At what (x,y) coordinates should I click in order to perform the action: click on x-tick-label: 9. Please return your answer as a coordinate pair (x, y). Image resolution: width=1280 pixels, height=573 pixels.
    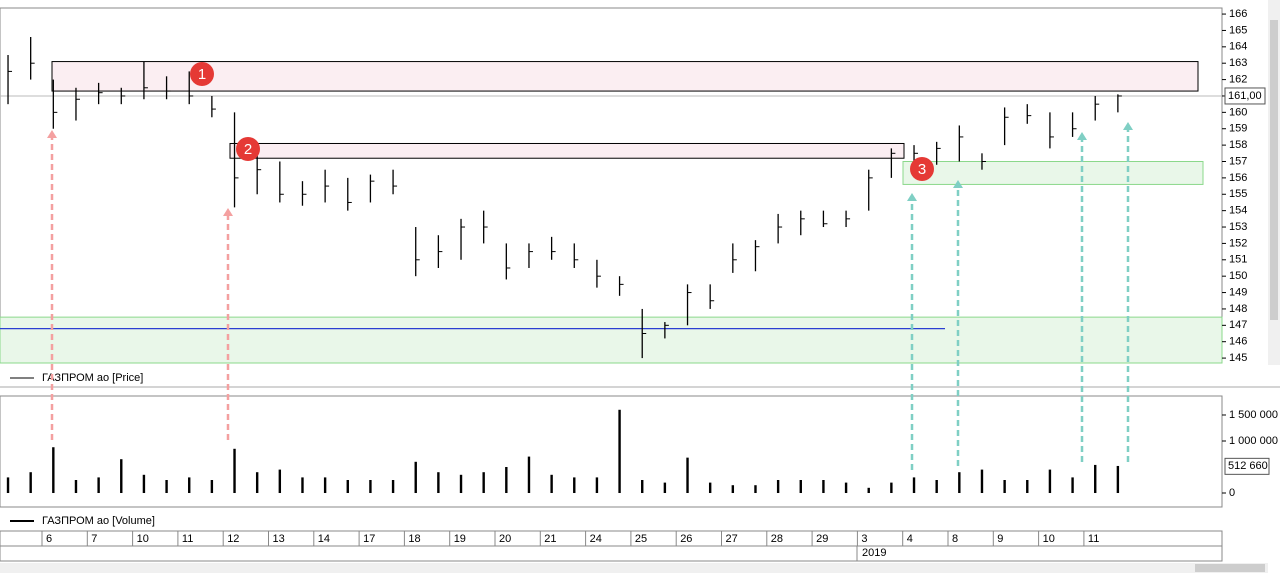
    Looking at the image, I should click on (1000, 539).